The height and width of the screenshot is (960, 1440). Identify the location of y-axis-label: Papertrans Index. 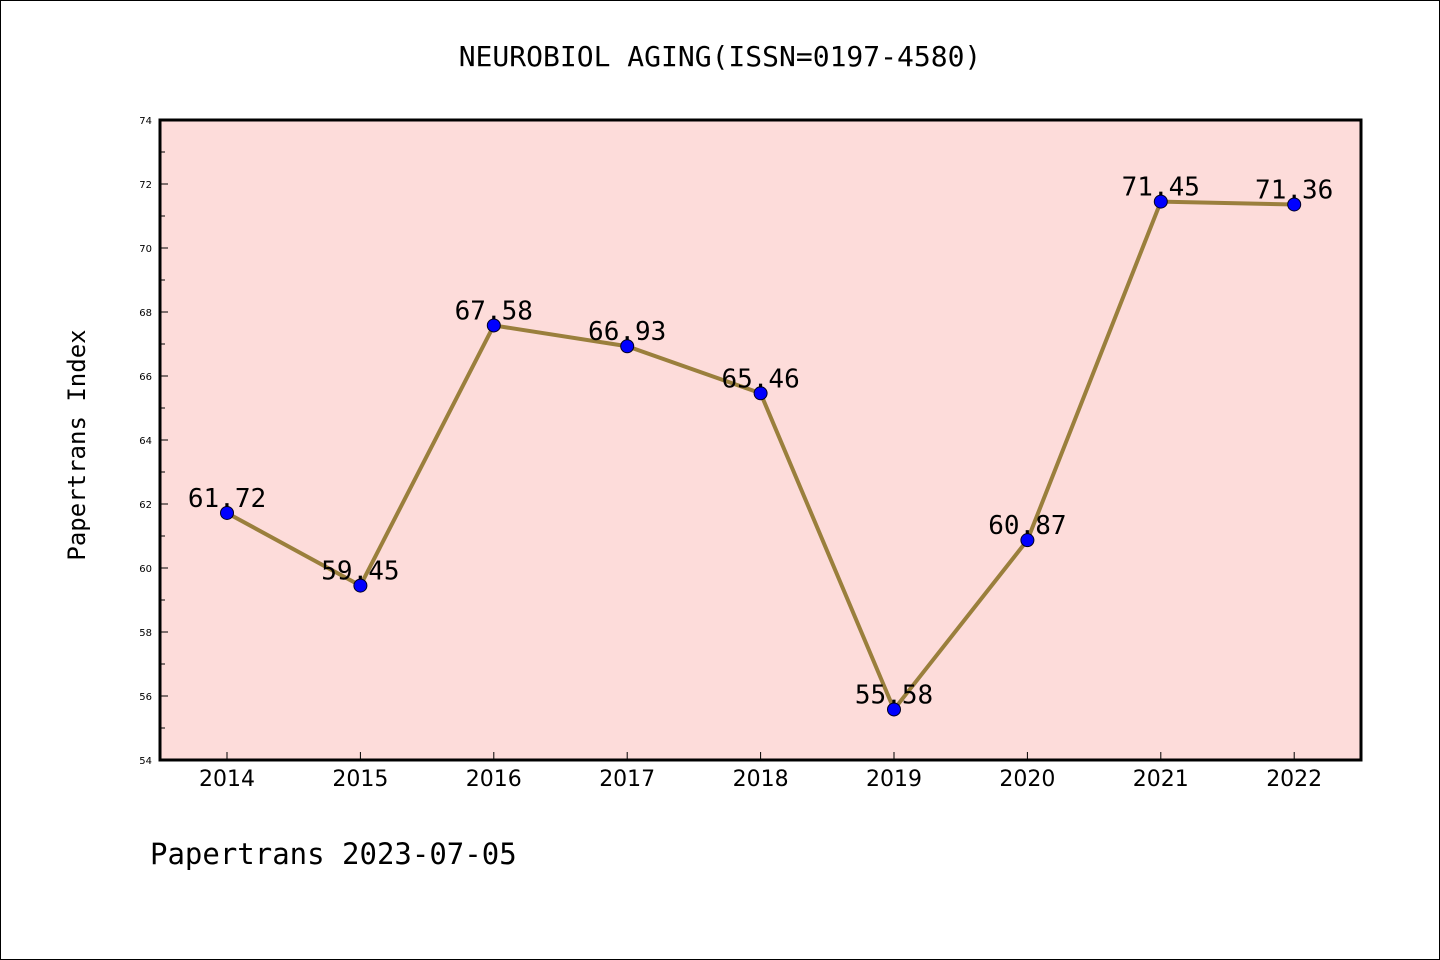
(77, 444).